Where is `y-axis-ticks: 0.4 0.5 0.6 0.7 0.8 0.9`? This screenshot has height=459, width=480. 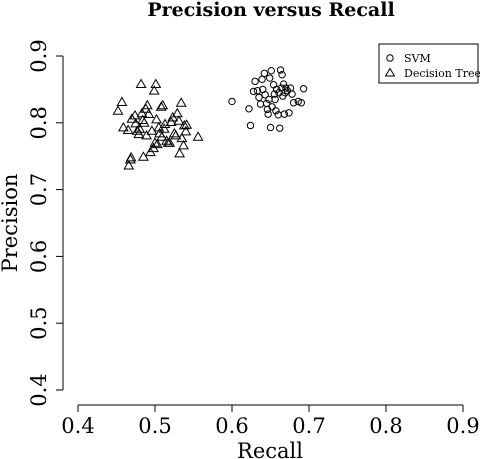
y-axis-ticks: 0.4 0.5 0.6 0.7 0.8 0.9 is located at coordinates (45, 223).